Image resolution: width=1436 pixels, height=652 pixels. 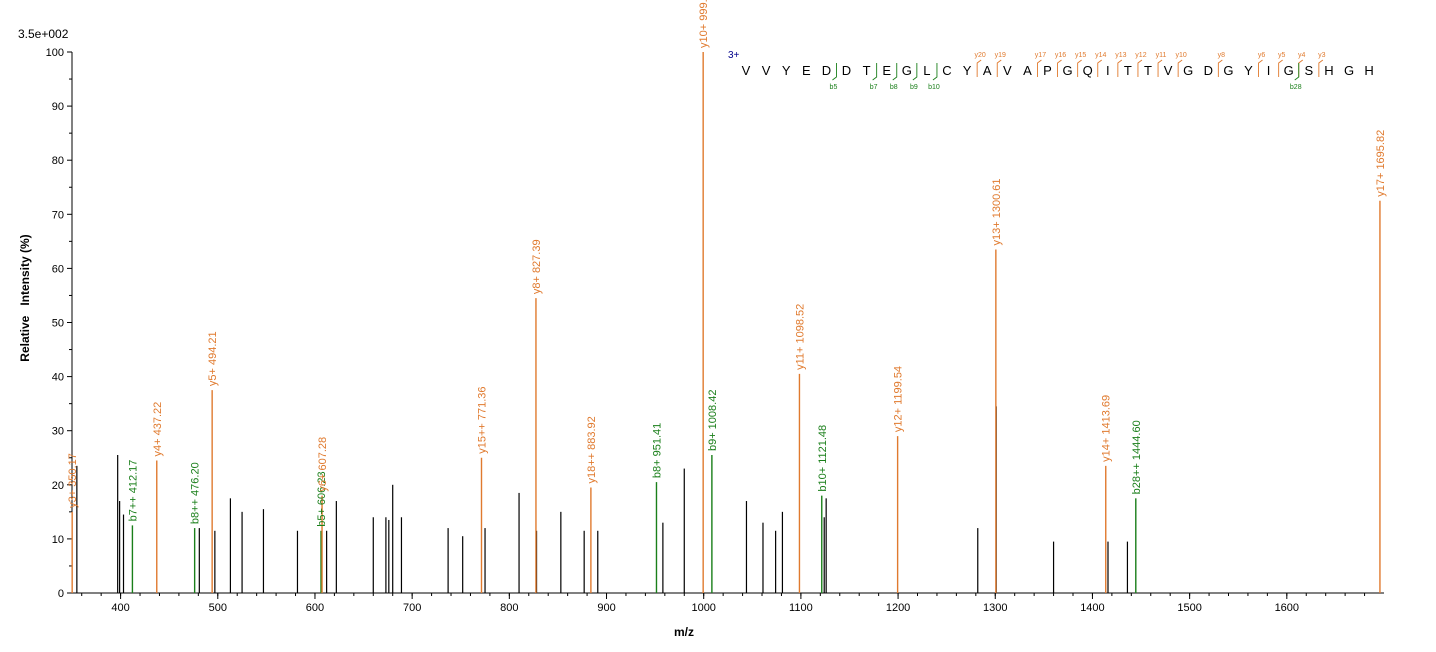 I want to click on peak-label: y3+ 350.17, so click(x=73, y=480).